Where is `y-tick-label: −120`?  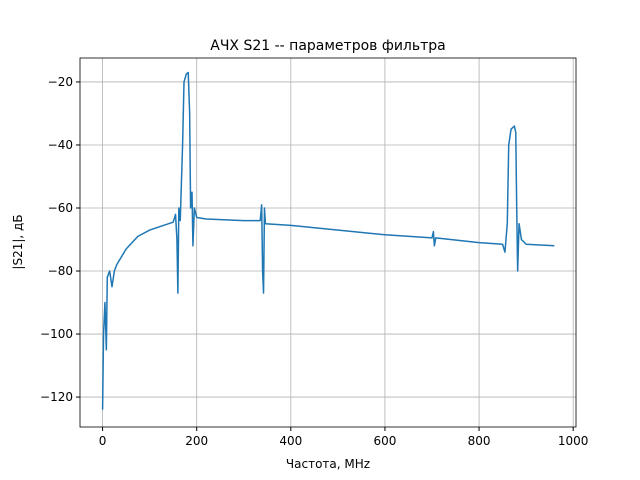
y-tick-label: −120 is located at coordinates (56, 397).